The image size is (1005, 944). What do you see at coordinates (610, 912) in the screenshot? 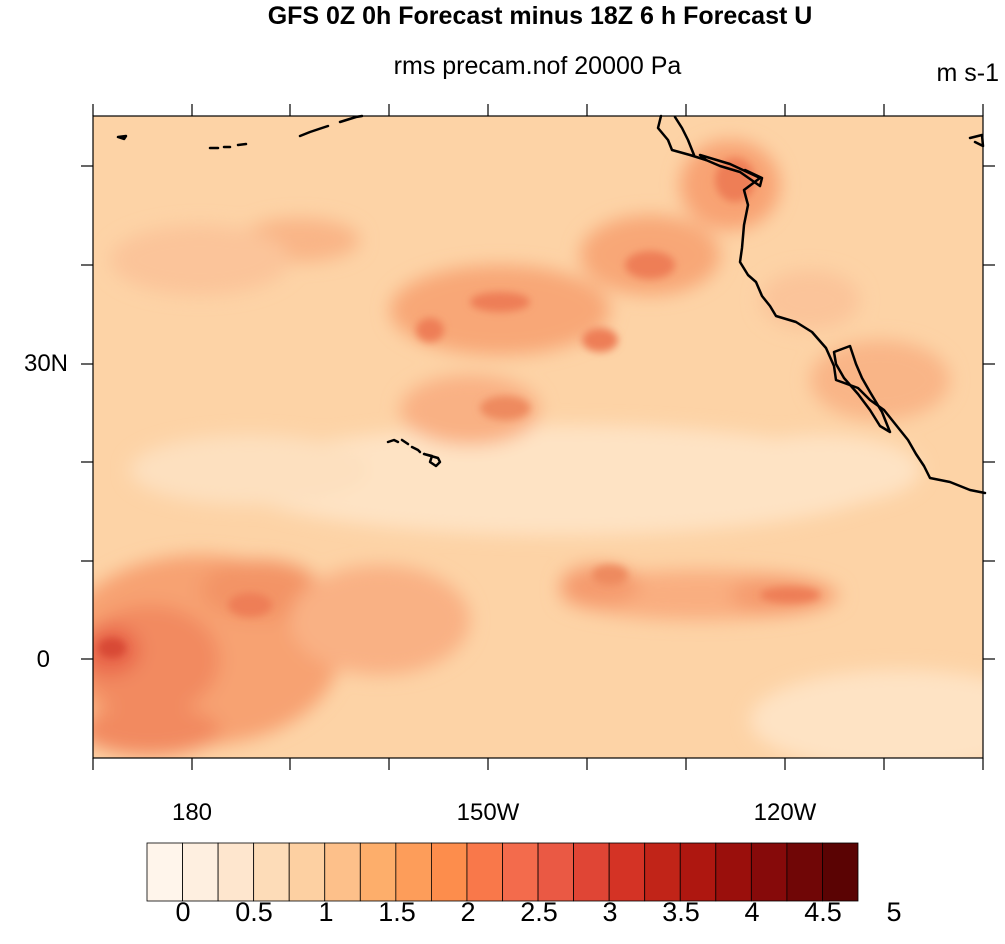
I see `colorbar-label: 3` at bounding box center [610, 912].